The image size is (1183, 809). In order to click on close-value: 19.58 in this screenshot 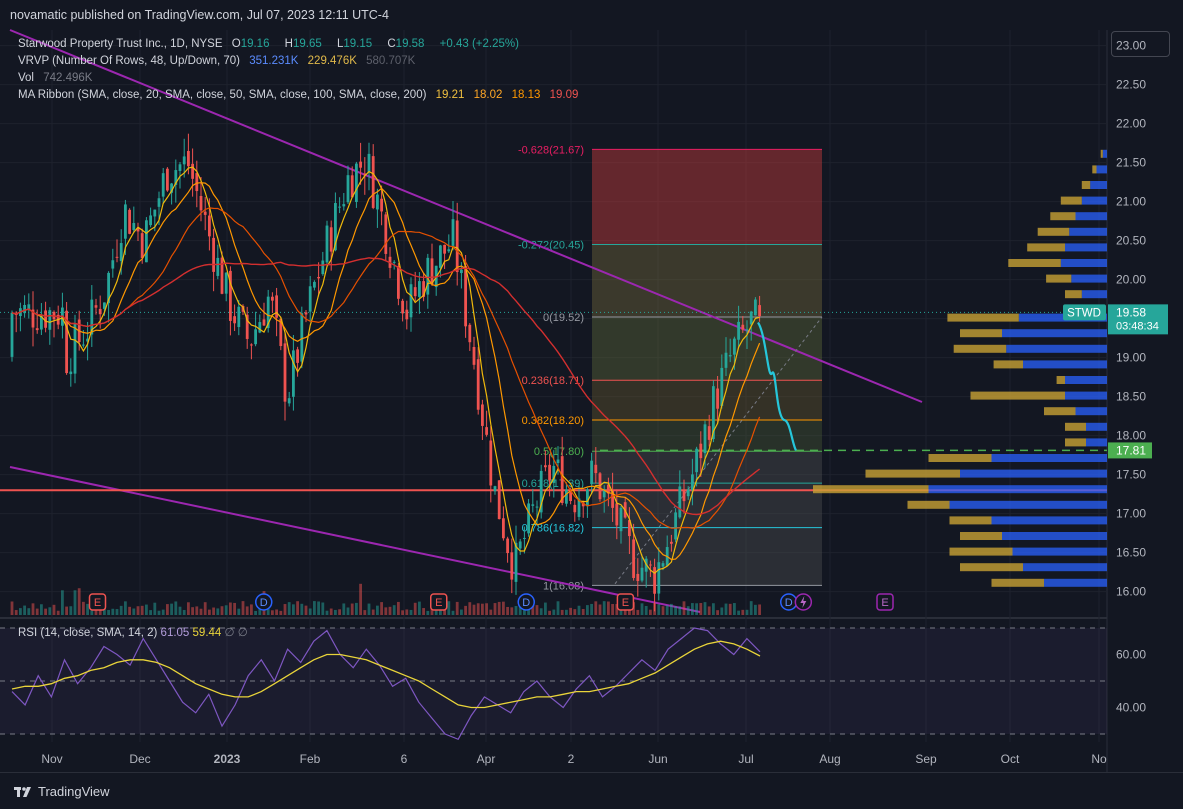, I will do `click(410, 44)`.